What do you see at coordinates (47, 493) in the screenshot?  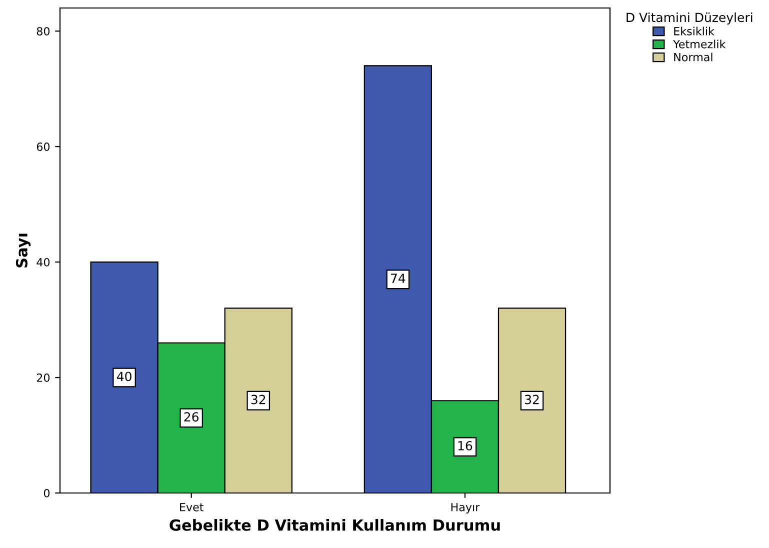 I see `y-tick-label: 0` at bounding box center [47, 493].